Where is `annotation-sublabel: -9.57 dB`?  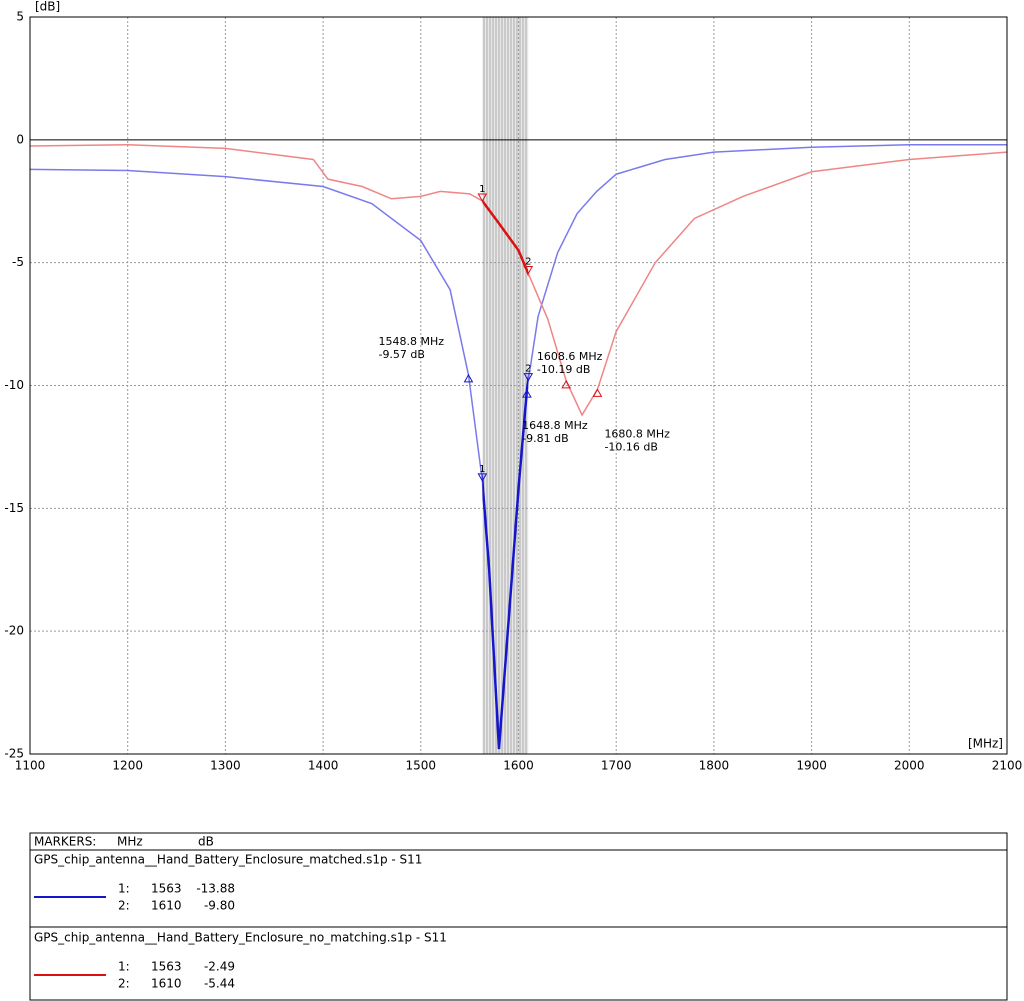 annotation-sublabel: -9.57 dB is located at coordinates (401, 354).